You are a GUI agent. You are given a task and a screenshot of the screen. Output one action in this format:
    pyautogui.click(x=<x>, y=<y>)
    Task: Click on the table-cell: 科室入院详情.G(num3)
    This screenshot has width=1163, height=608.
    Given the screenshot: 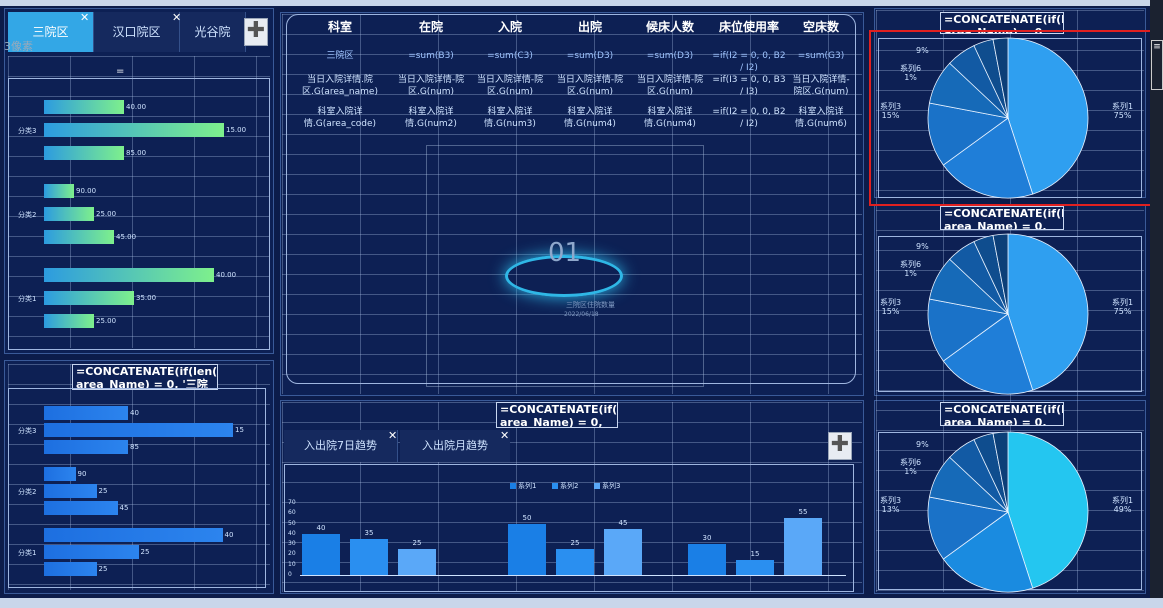 What is the action you would take?
    pyautogui.click(x=510, y=118)
    